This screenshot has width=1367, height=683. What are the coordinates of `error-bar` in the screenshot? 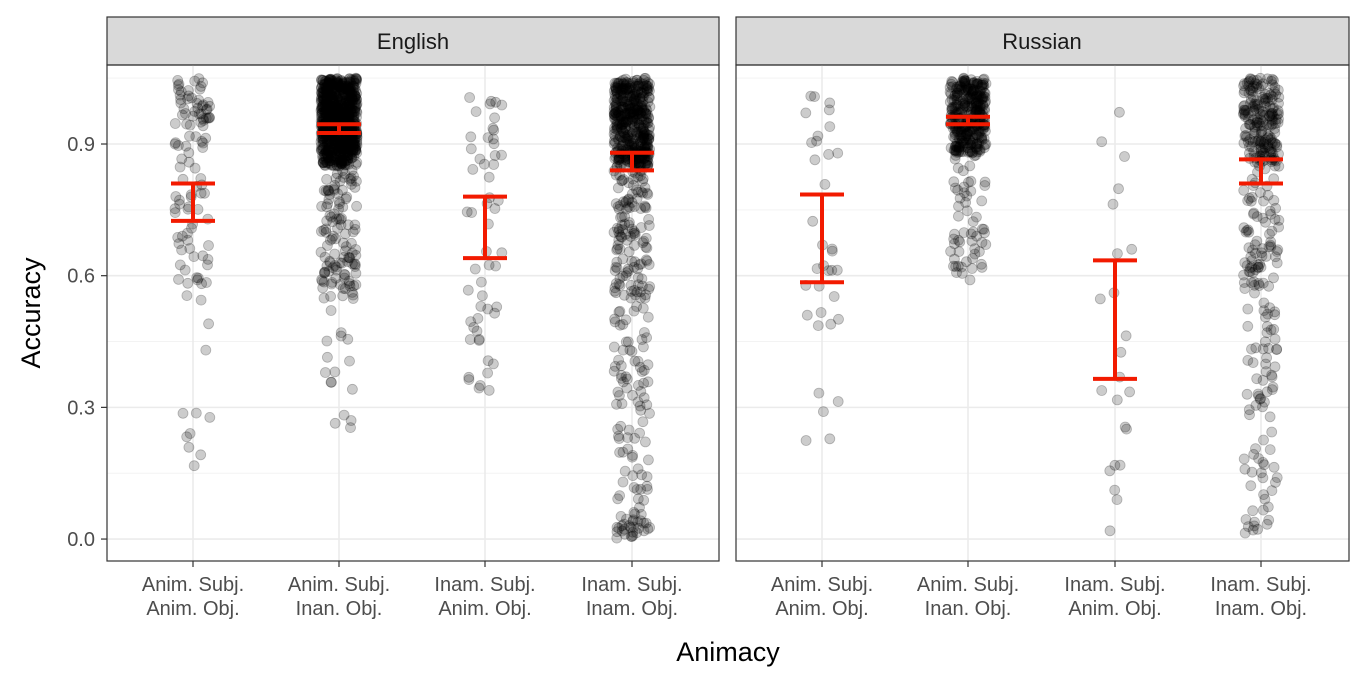 It's located at (193, 202).